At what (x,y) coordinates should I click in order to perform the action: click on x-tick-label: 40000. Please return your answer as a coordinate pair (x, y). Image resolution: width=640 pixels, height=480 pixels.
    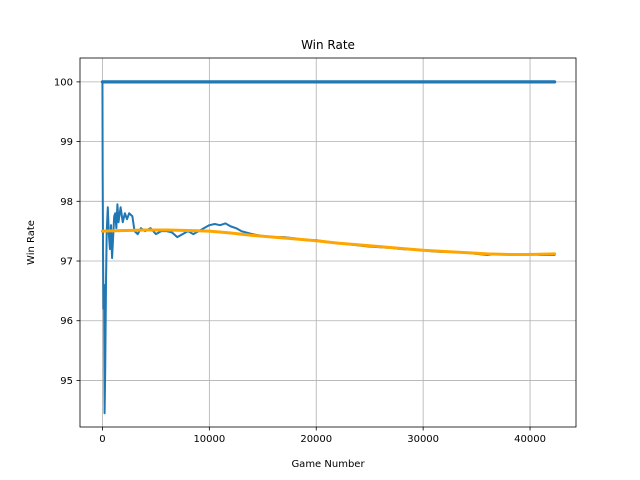
    Looking at the image, I should click on (530, 439).